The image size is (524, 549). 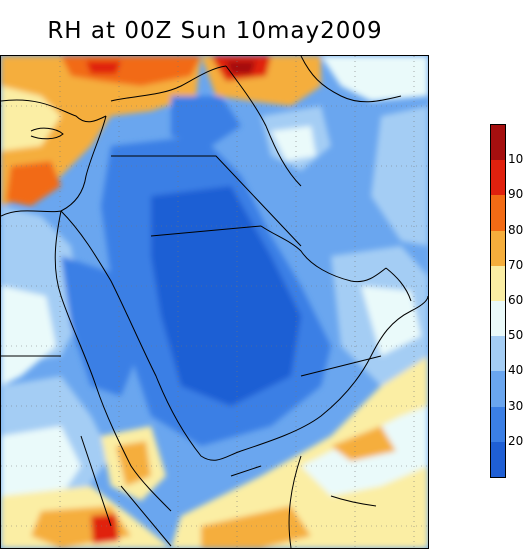 I want to click on color-scale-label: 90, so click(x=516, y=194).